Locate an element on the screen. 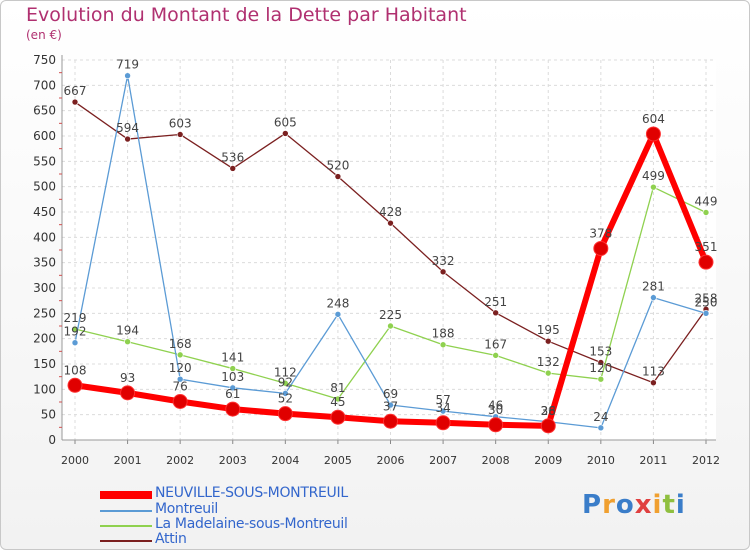 This screenshot has height=550, width=750. data-label-3: 536 is located at coordinates (232, 157).